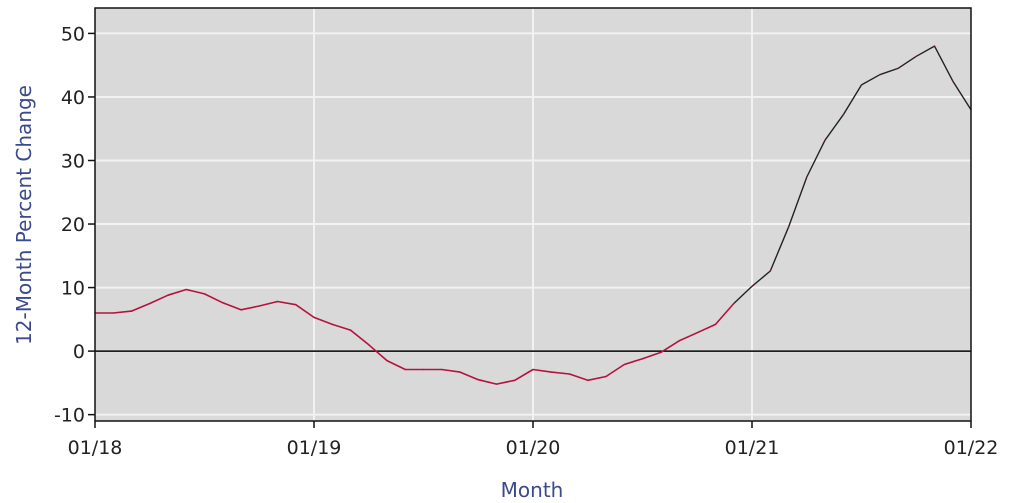 This screenshot has width=1011, height=503. I want to click on x-tick-label: 01/21, so click(752, 448).